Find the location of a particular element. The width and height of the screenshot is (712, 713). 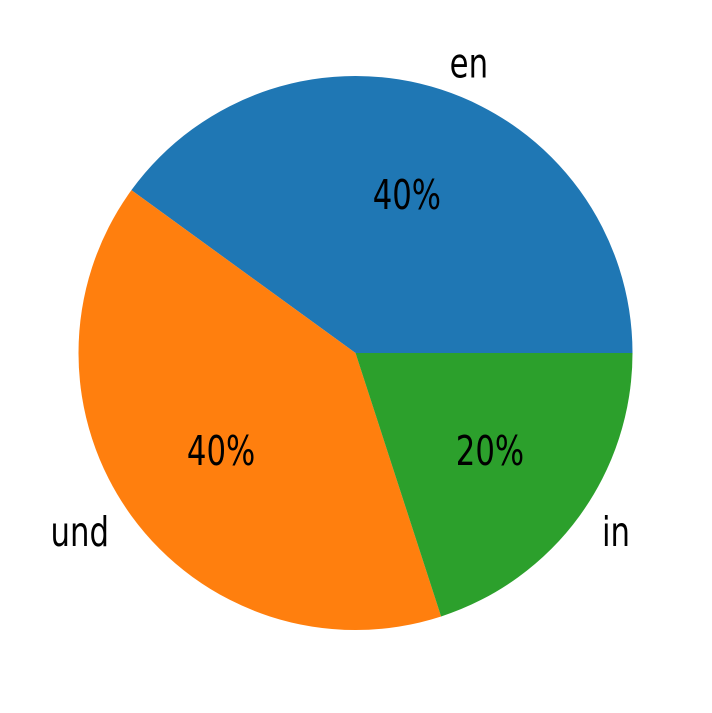

pie-label-und: und is located at coordinates (80, 532).